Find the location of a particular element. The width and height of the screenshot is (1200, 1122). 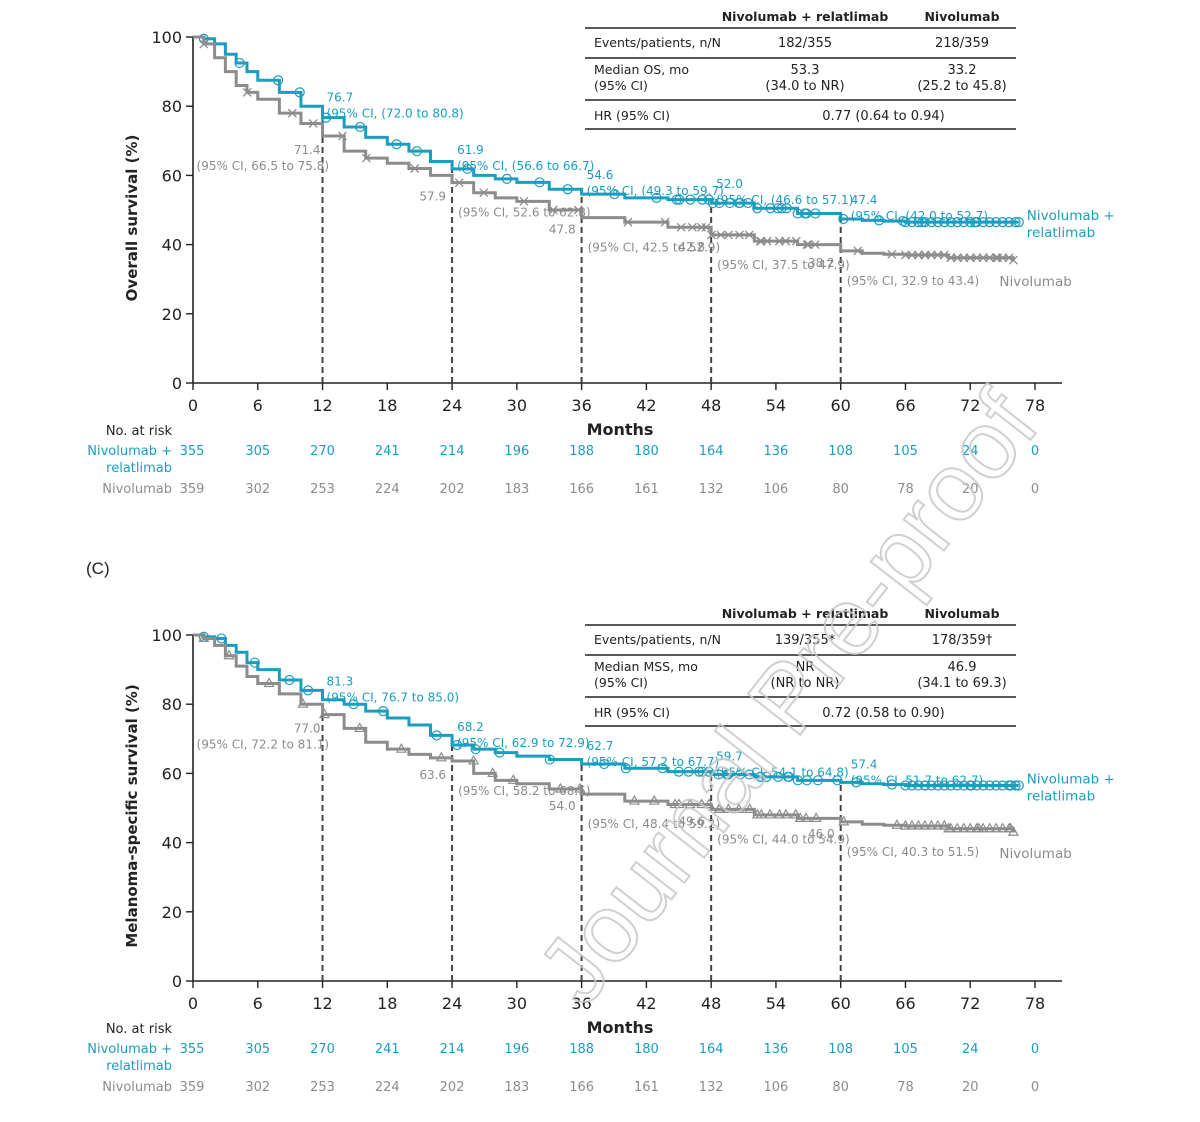

n-landmark-value: 49.6 is located at coordinates (691, 821).